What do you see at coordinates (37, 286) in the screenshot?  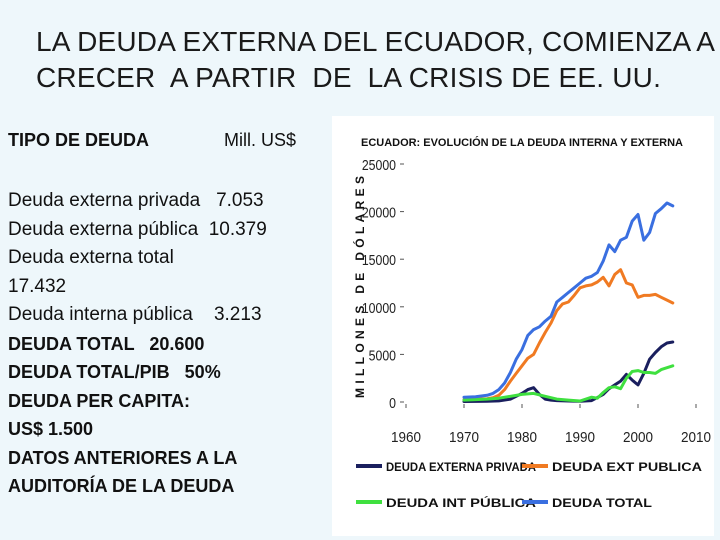 I see `debt-line: 17.432` at bounding box center [37, 286].